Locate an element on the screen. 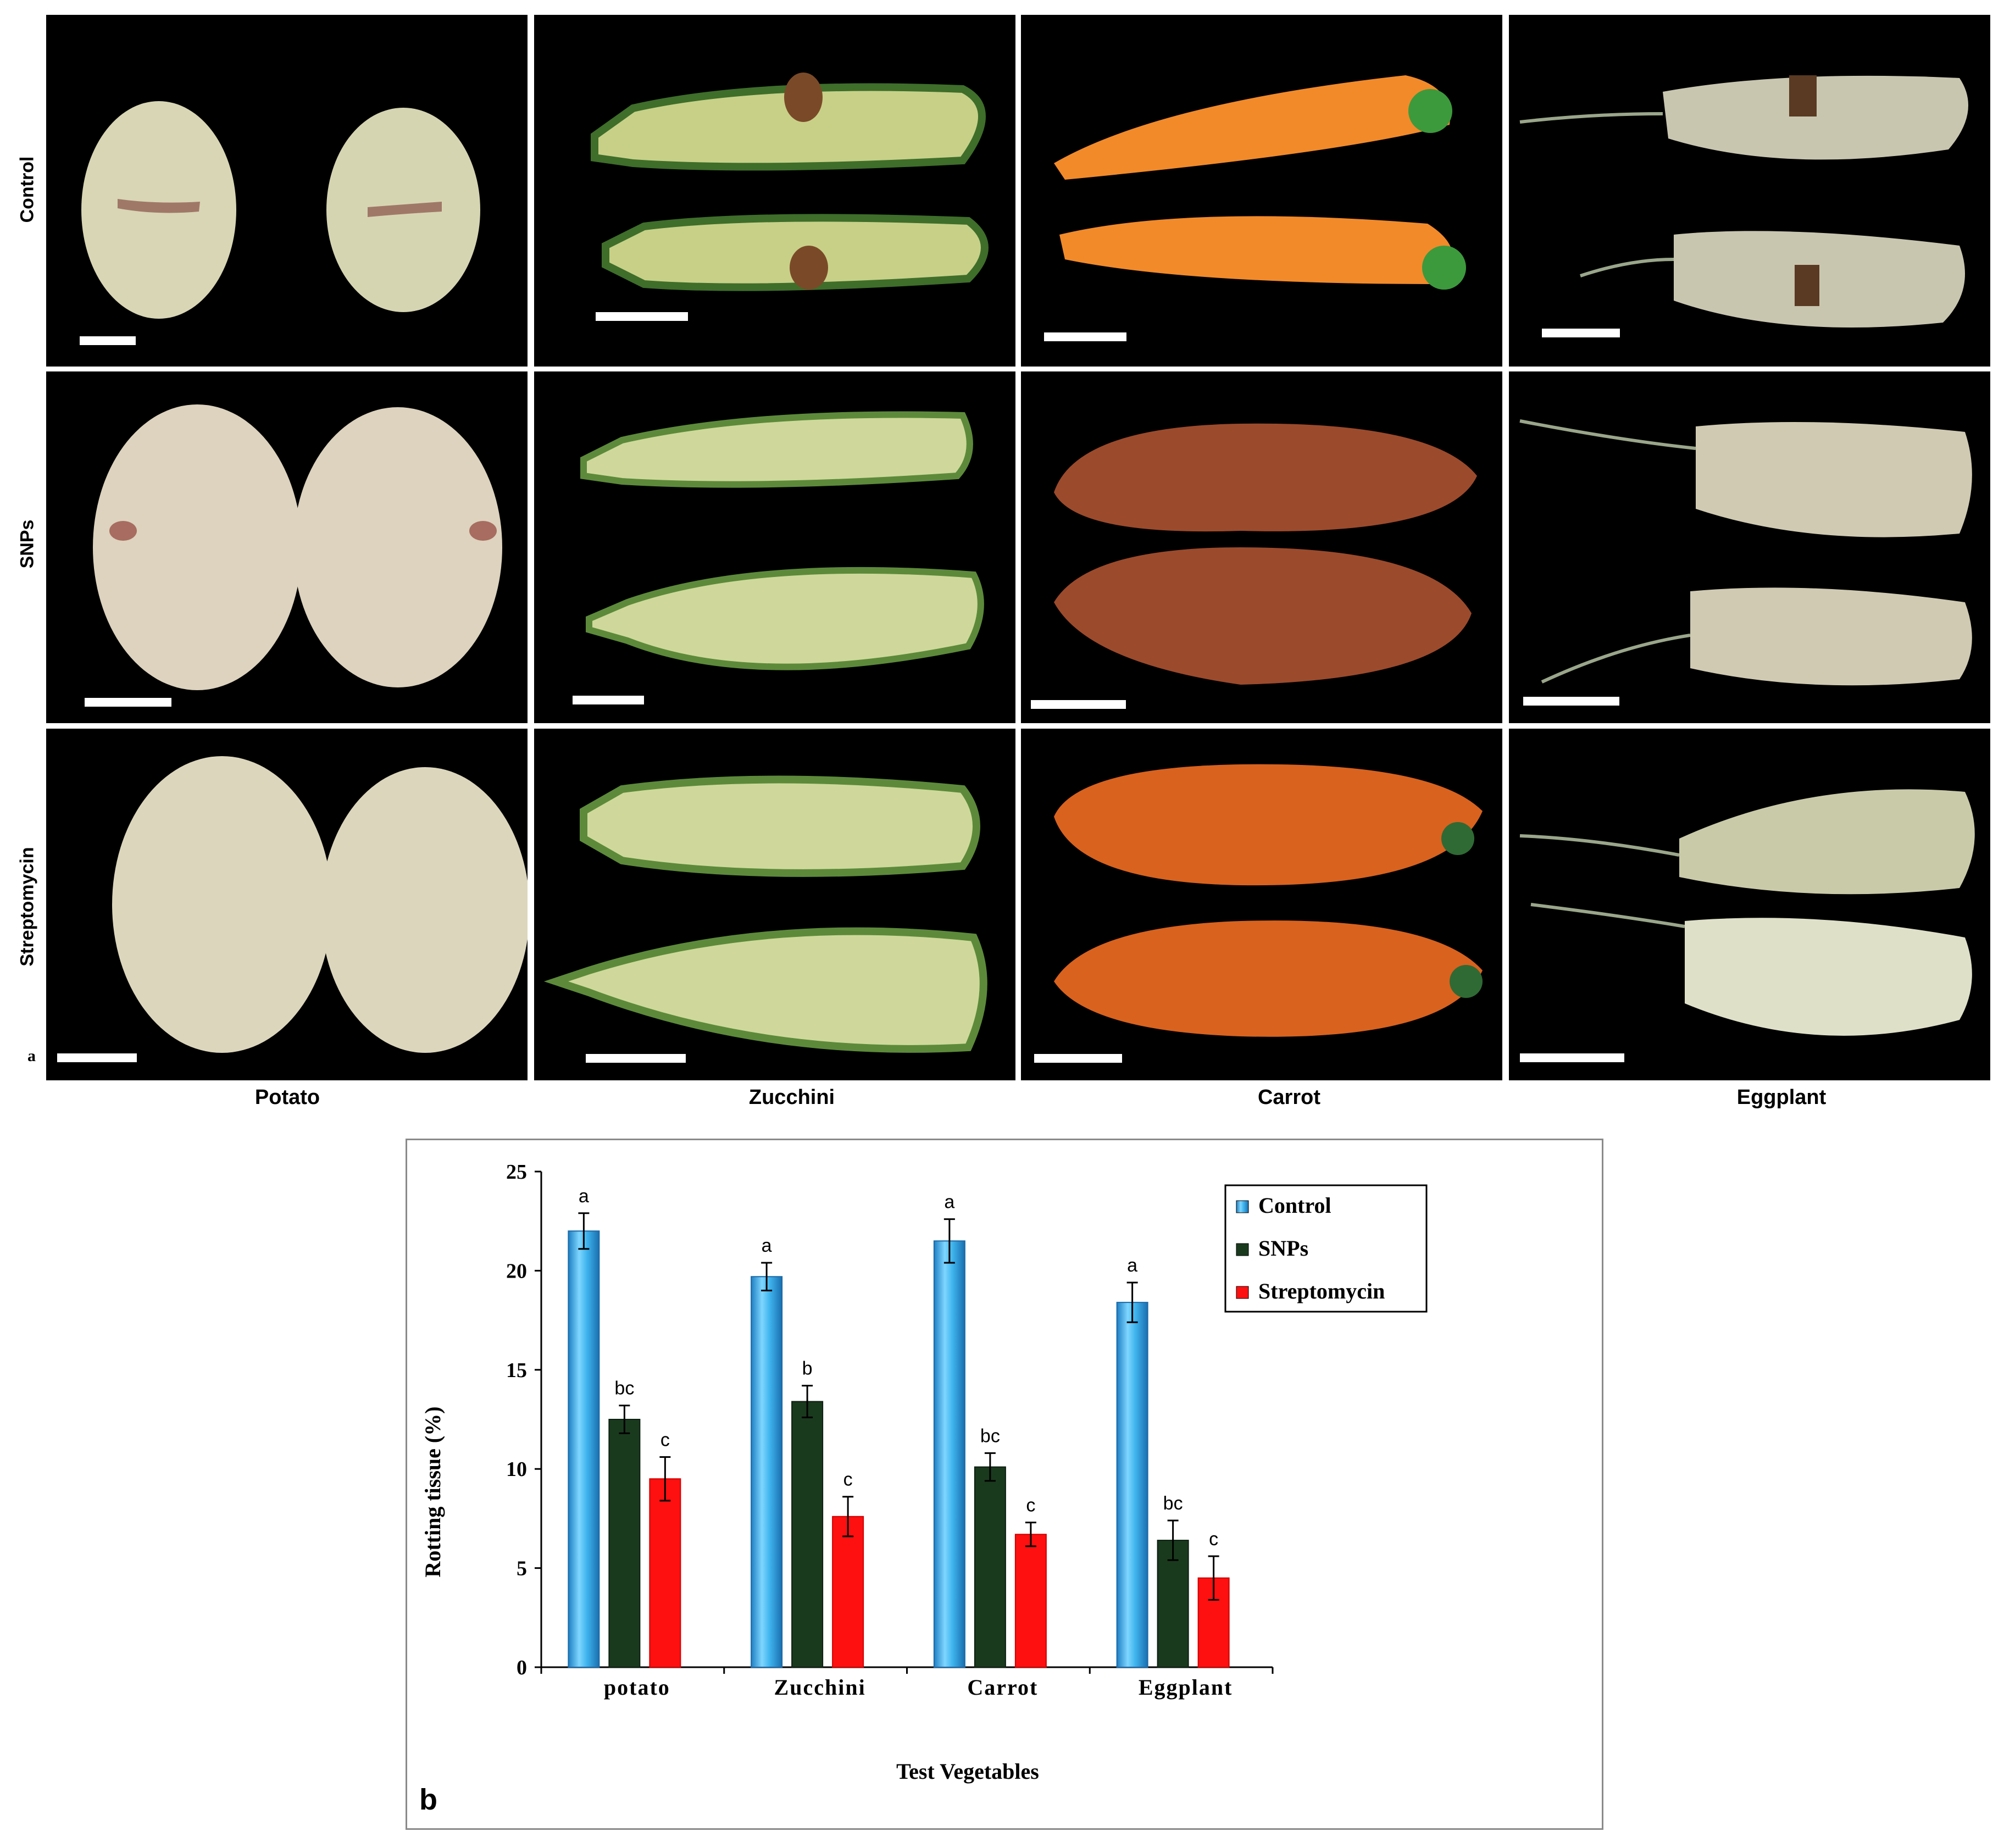 The width and height of the screenshot is (2004, 1848). y-tick-label: 25 is located at coordinates (516, 1172).